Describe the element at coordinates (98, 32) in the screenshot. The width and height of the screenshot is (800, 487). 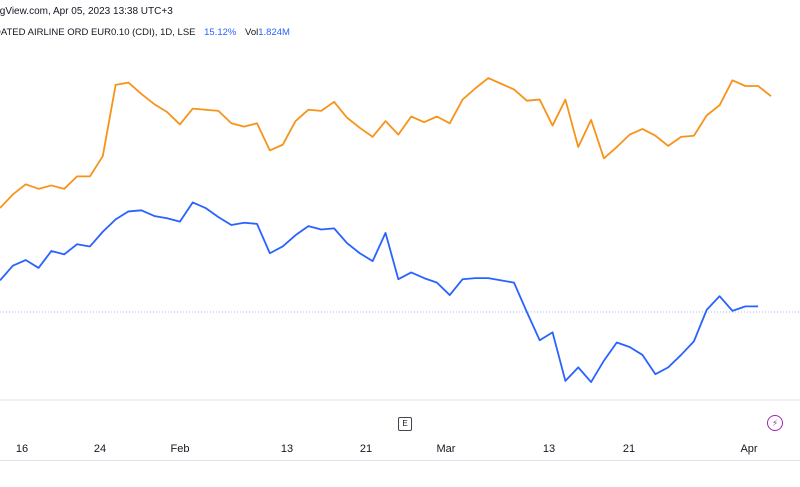
I see `symbol-label: DATED AIRLINE ORD EUR0.10 (CDI), 1D, LSE` at that location.